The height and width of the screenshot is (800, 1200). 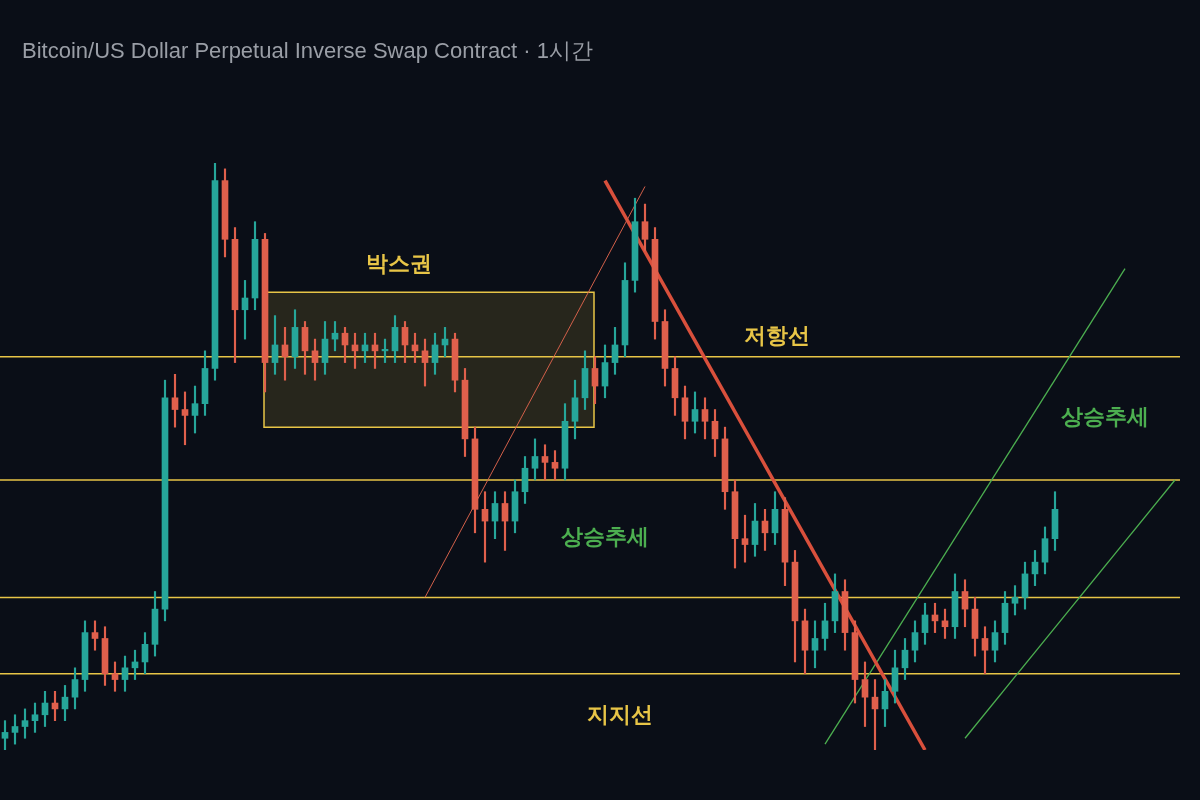 I want to click on band-label: 박스권, so click(x=399, y=263).